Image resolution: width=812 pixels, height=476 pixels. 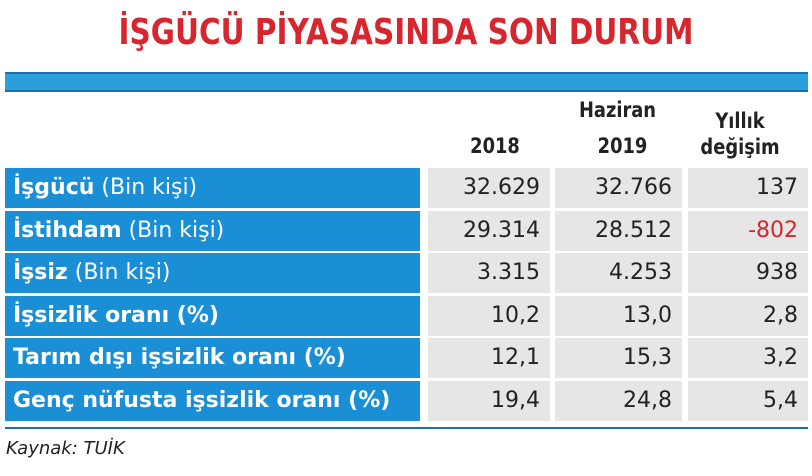 I want to click on title: İŞGÜCÜ PİYASASINDA SON DURUM, so click(x=406, y=32).